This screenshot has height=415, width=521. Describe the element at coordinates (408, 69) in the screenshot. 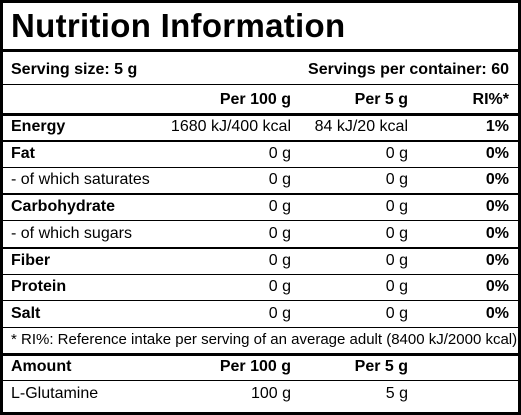

I see `servings-per-container: Servings per container: 60` at that location.